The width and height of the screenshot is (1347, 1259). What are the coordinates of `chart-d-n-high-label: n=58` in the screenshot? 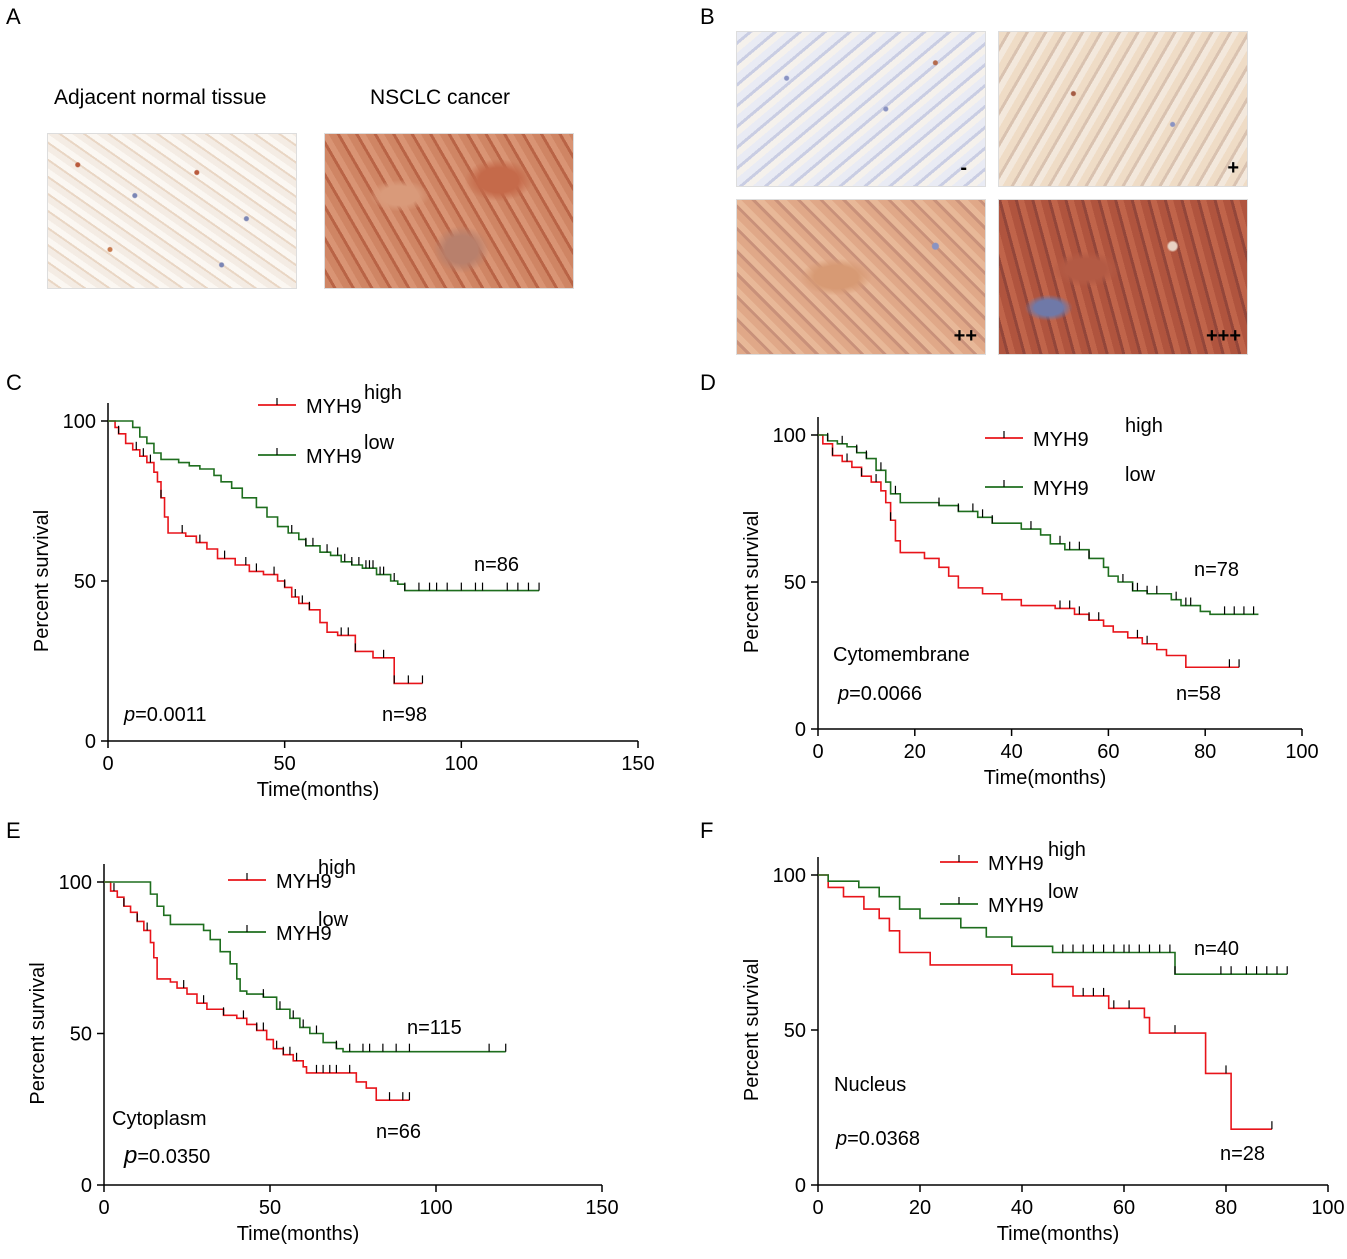 It's located at (1198, 694).